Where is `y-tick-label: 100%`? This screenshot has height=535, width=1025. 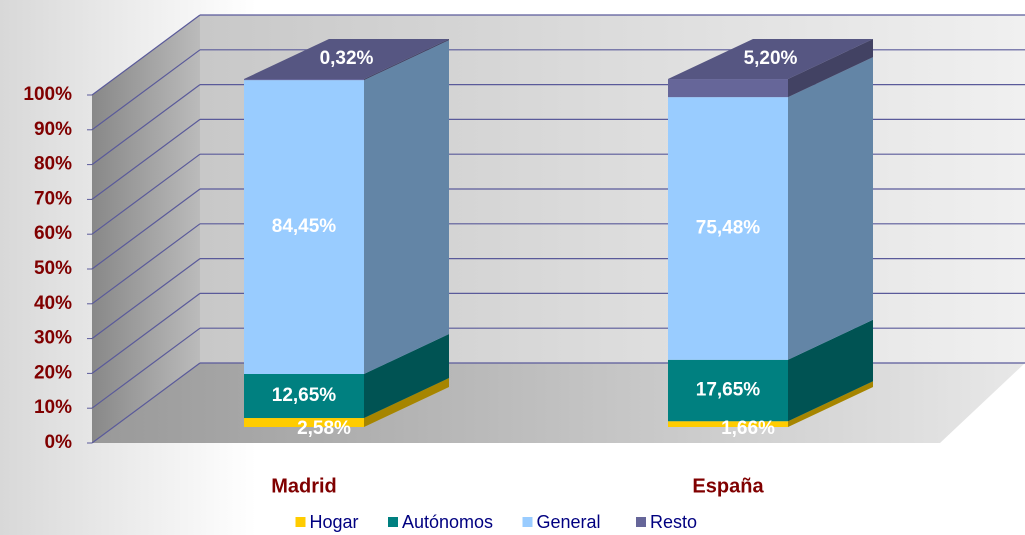 y-tick-label: 100% is located at coordinates (47, 94).